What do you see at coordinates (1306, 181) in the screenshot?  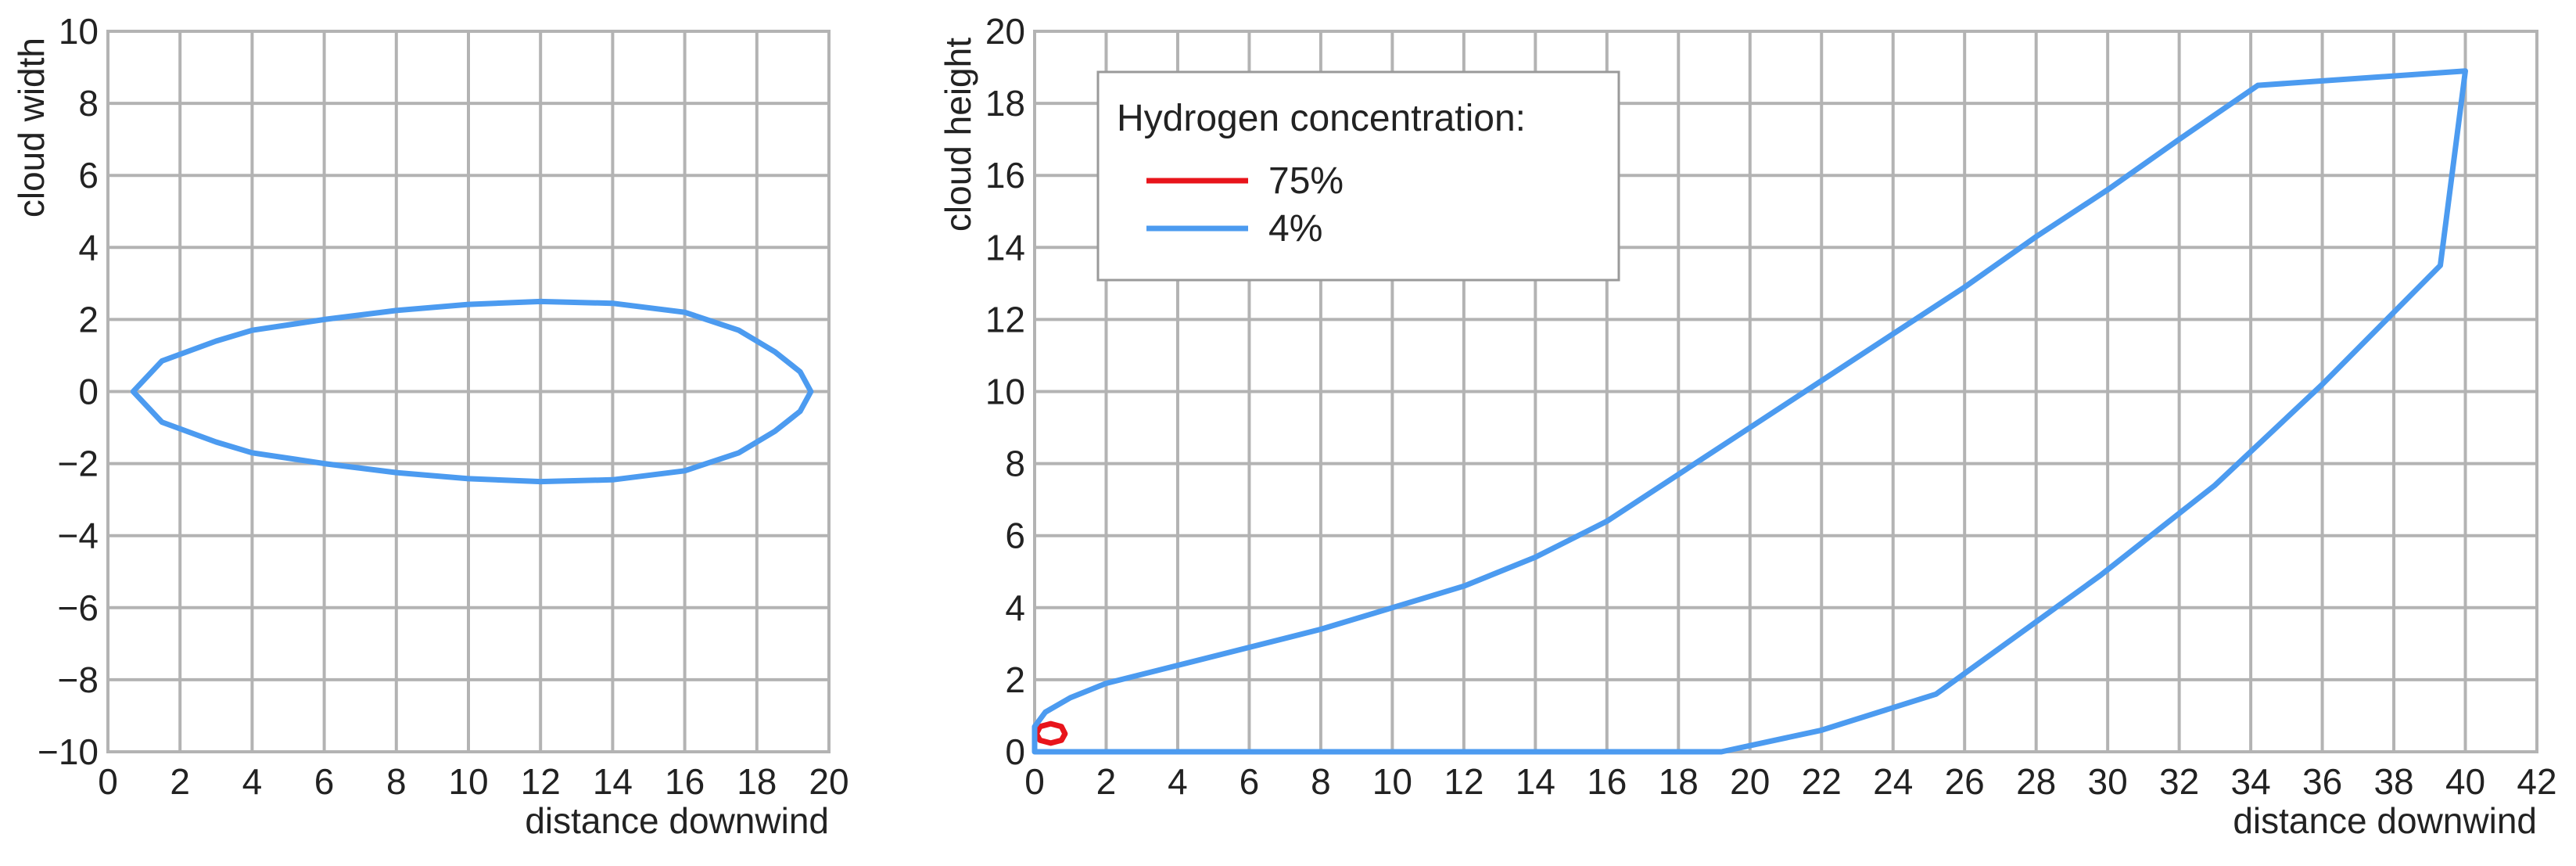 I see `legend-label-75: 75%` at bounding box center [1306, 181].